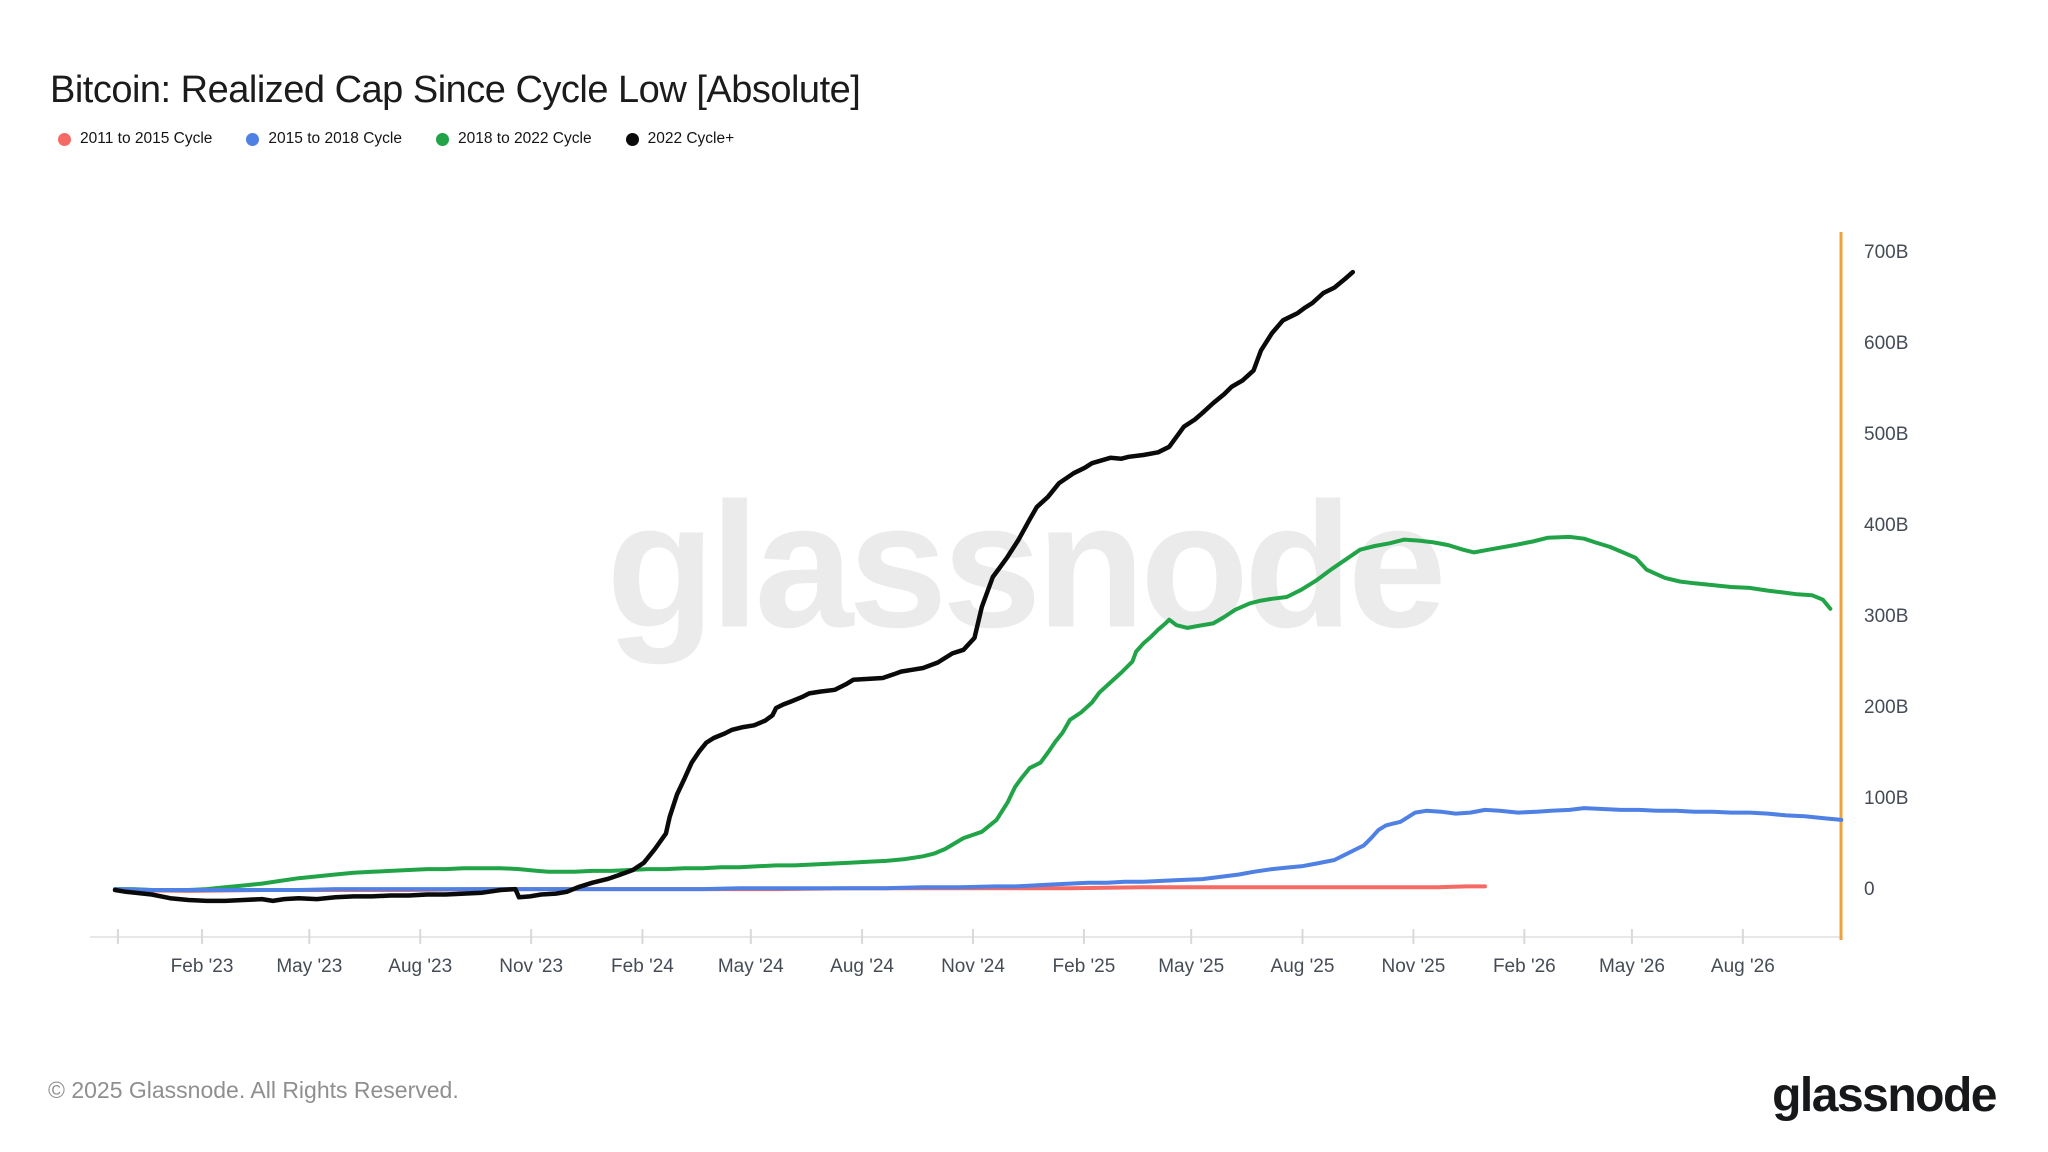  What do you see at coordinates (253, 1090) in the screenshot?
I see `copyright-text: © 2025 Glassnode. All Rights Reserved.` at bounding box center [253, 1090].